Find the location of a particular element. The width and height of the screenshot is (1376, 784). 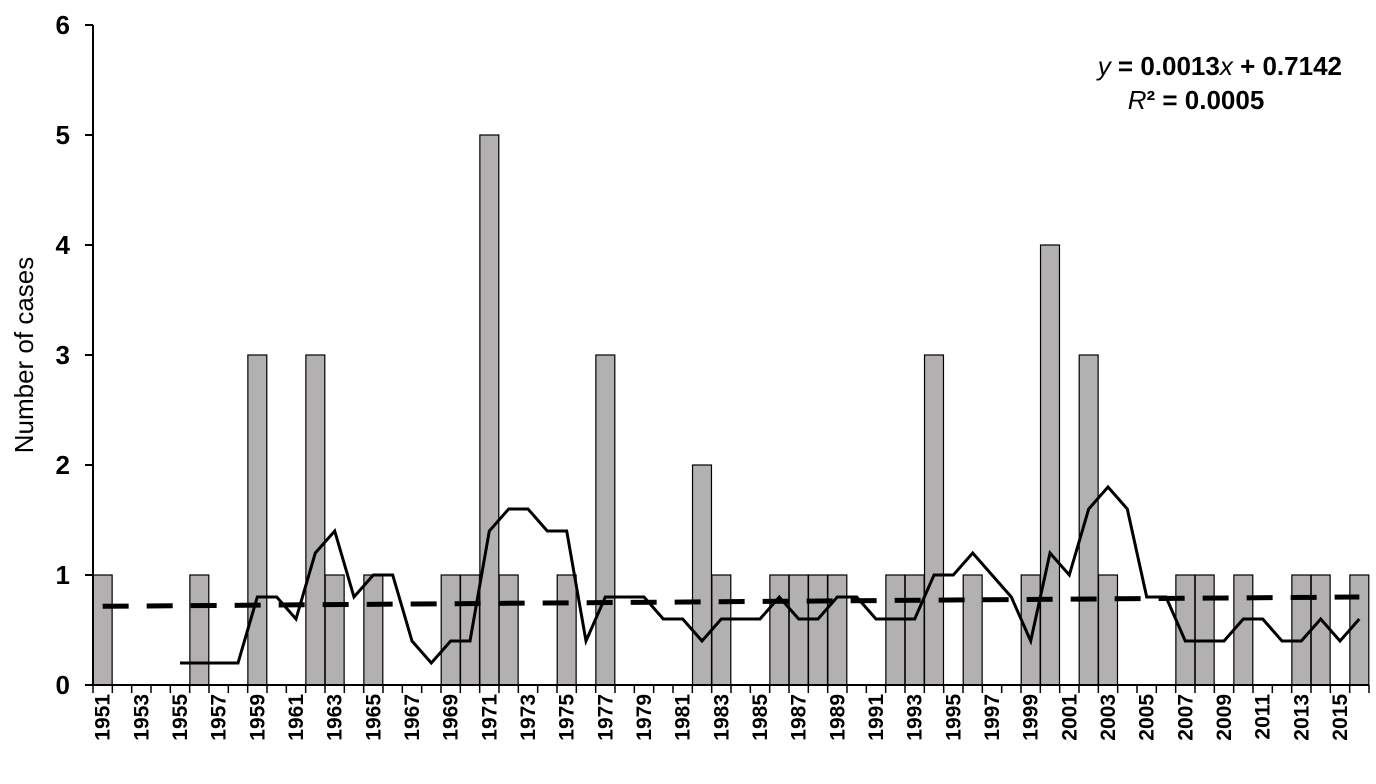

y-tick-labels: 0 1 2 3 4 5 6 is located at coordinates (63, 355).